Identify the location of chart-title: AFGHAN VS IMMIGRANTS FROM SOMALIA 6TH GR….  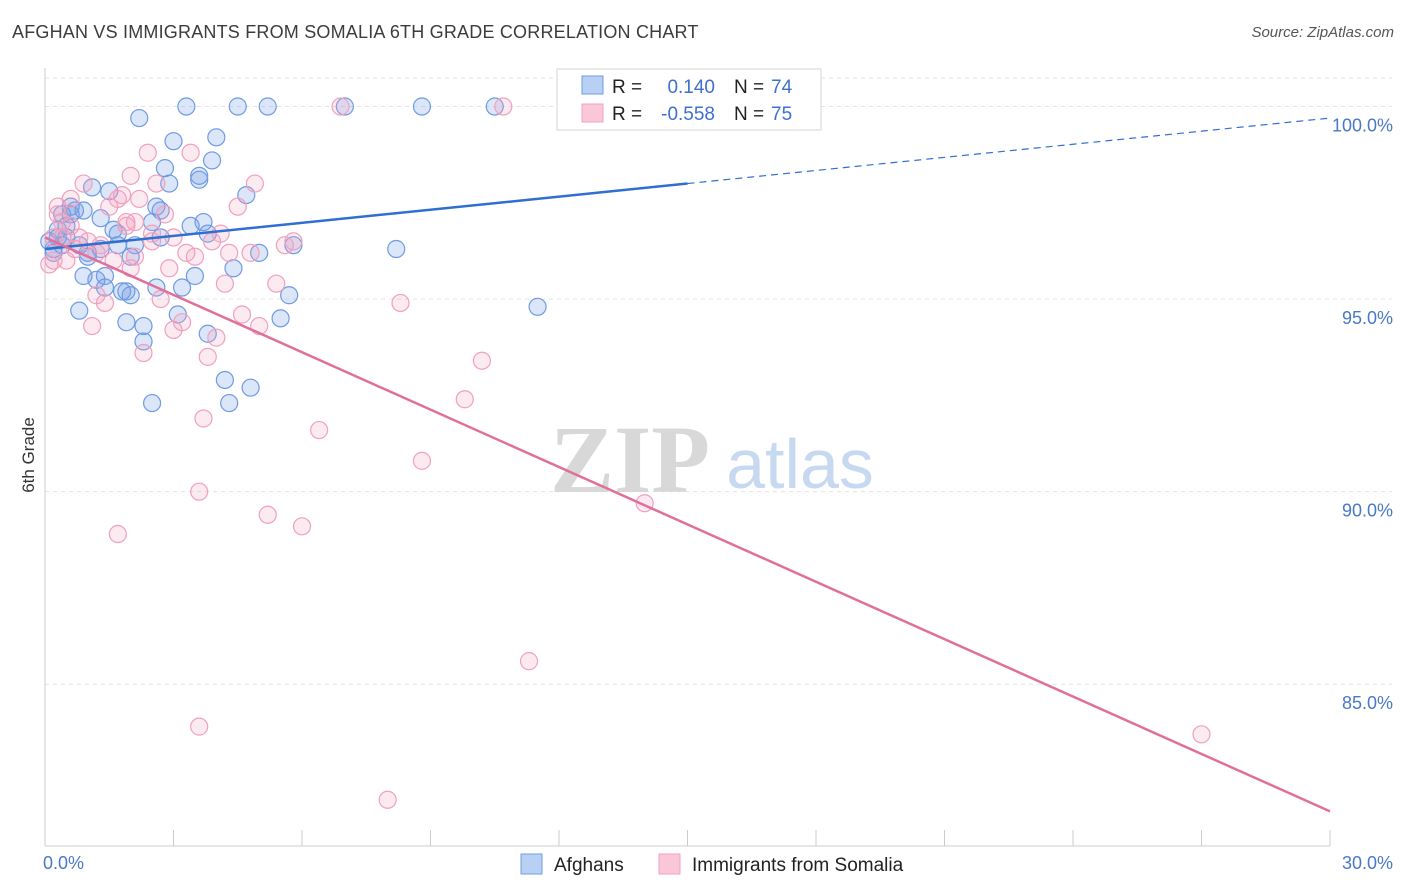
(355, 32).